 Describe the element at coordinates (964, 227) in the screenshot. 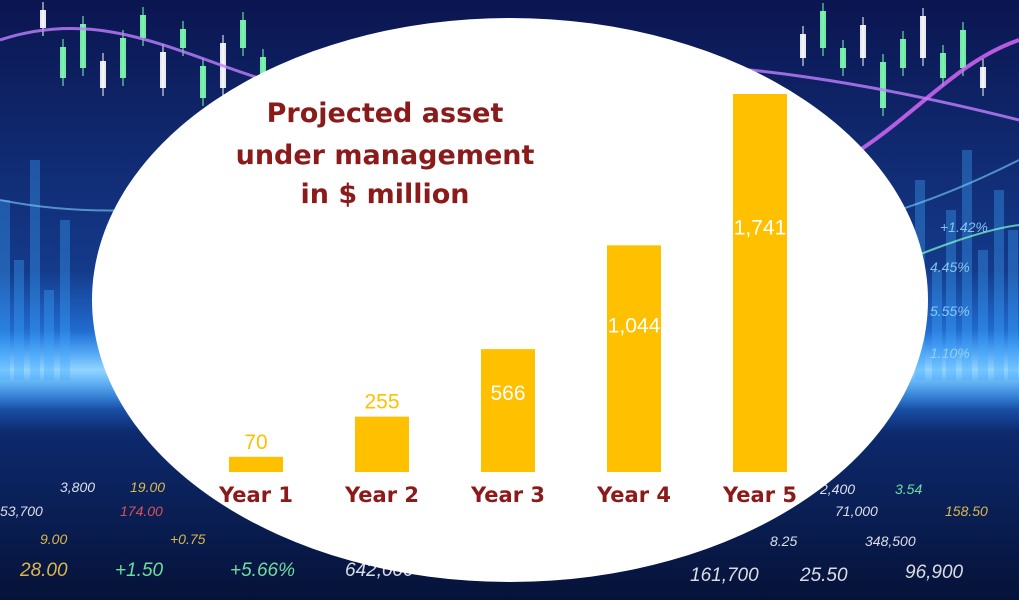

I see `ticker-number: +1.42%` at that location.